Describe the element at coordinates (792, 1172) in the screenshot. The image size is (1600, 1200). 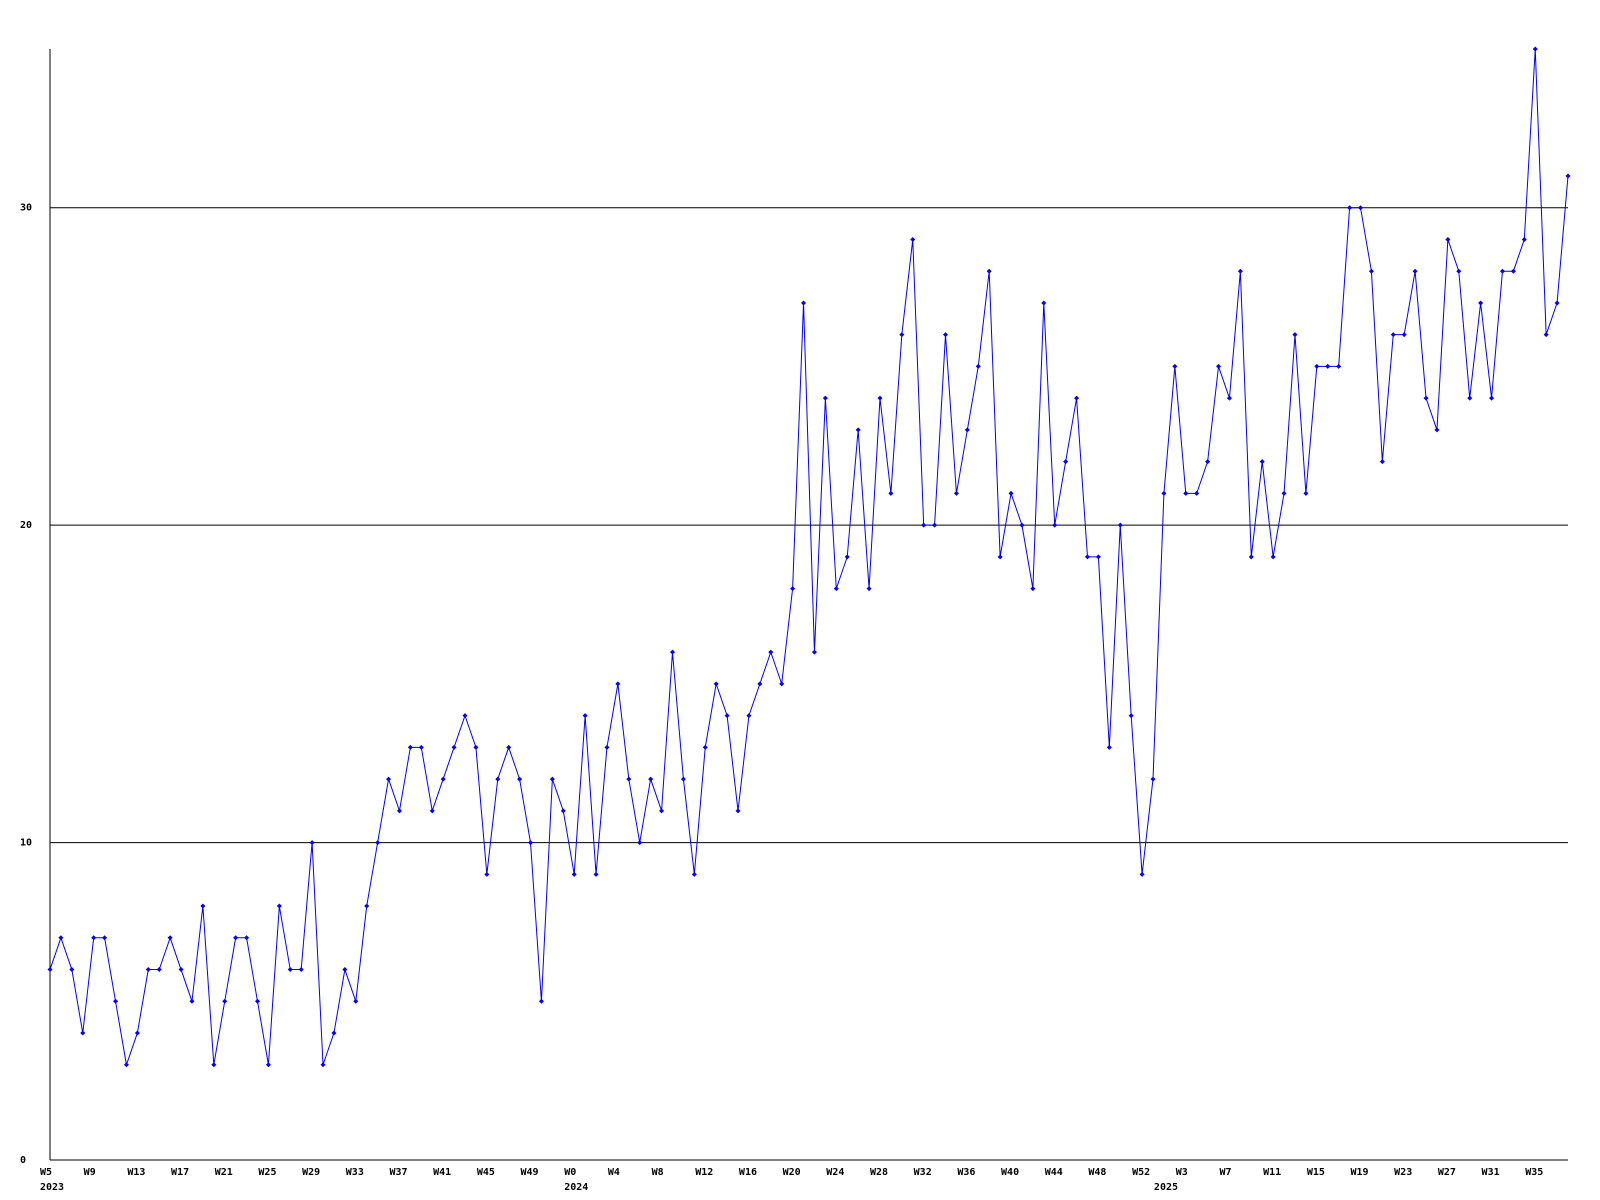
I see `x-tick-label: W20` at that location.